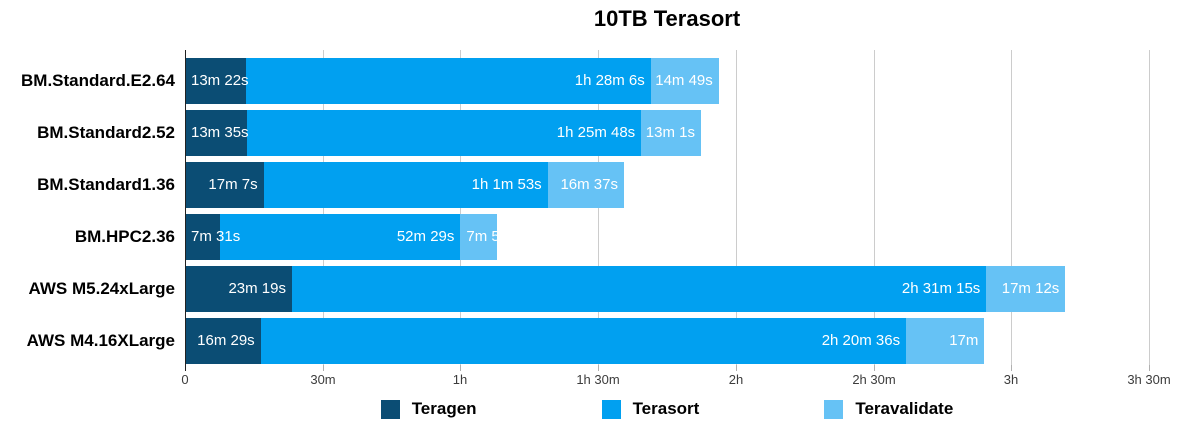 This screenshot has height=436, width=1184. Describe the element at coordinates (226, 340) in the screenshot. I see `bar-segment-label: 16m 29s` at that location.